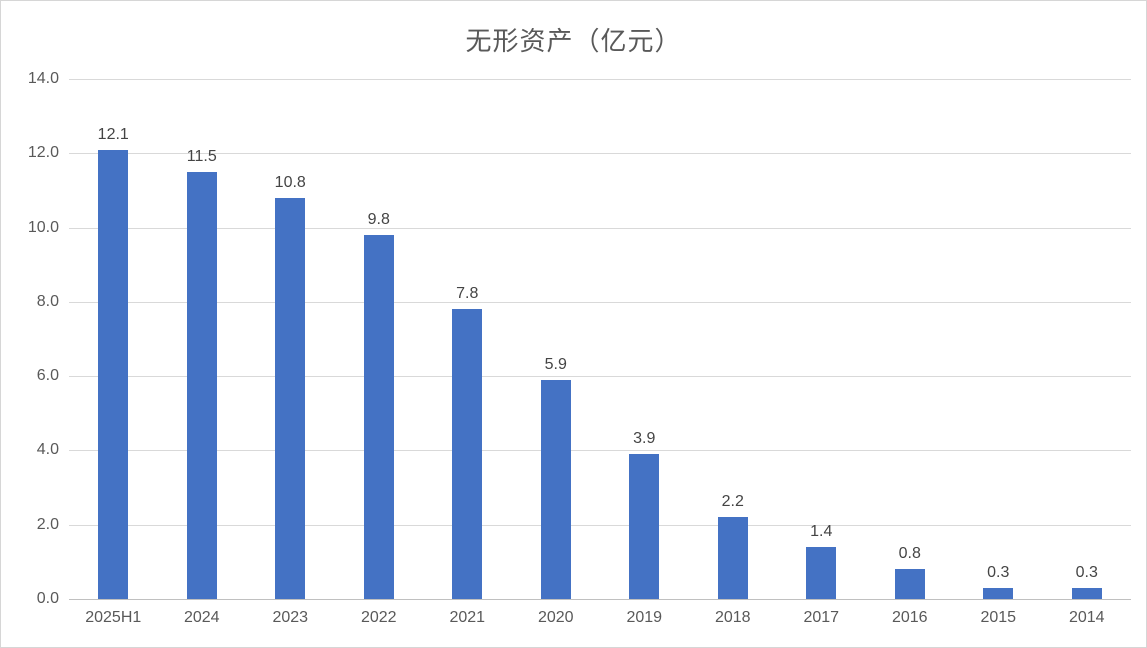  I want to click on bar-2019, so click(644, 526).